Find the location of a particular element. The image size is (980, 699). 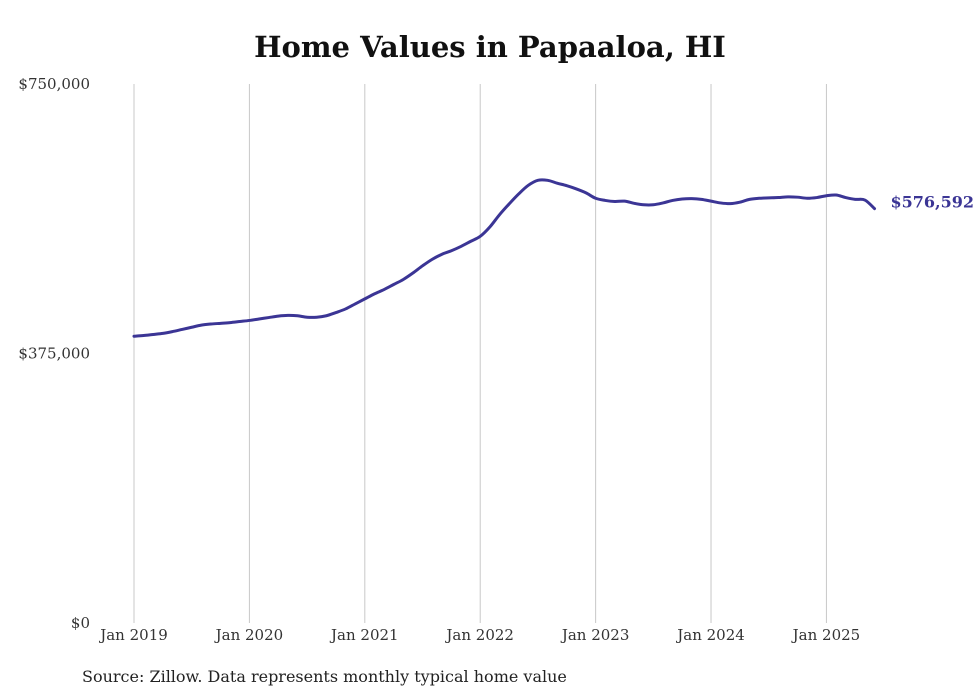

x-tick-label: Jan 2021 is located at coordinates (364, 635).